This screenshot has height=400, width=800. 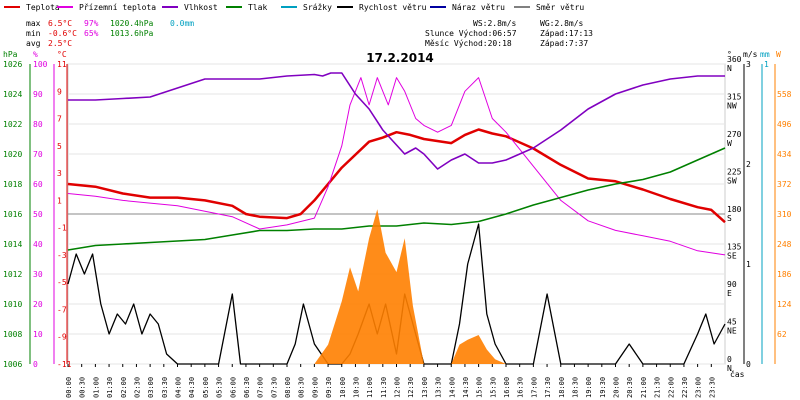 I want to click on x-tick-label-28: 14:00, so click(x=452, y=387).